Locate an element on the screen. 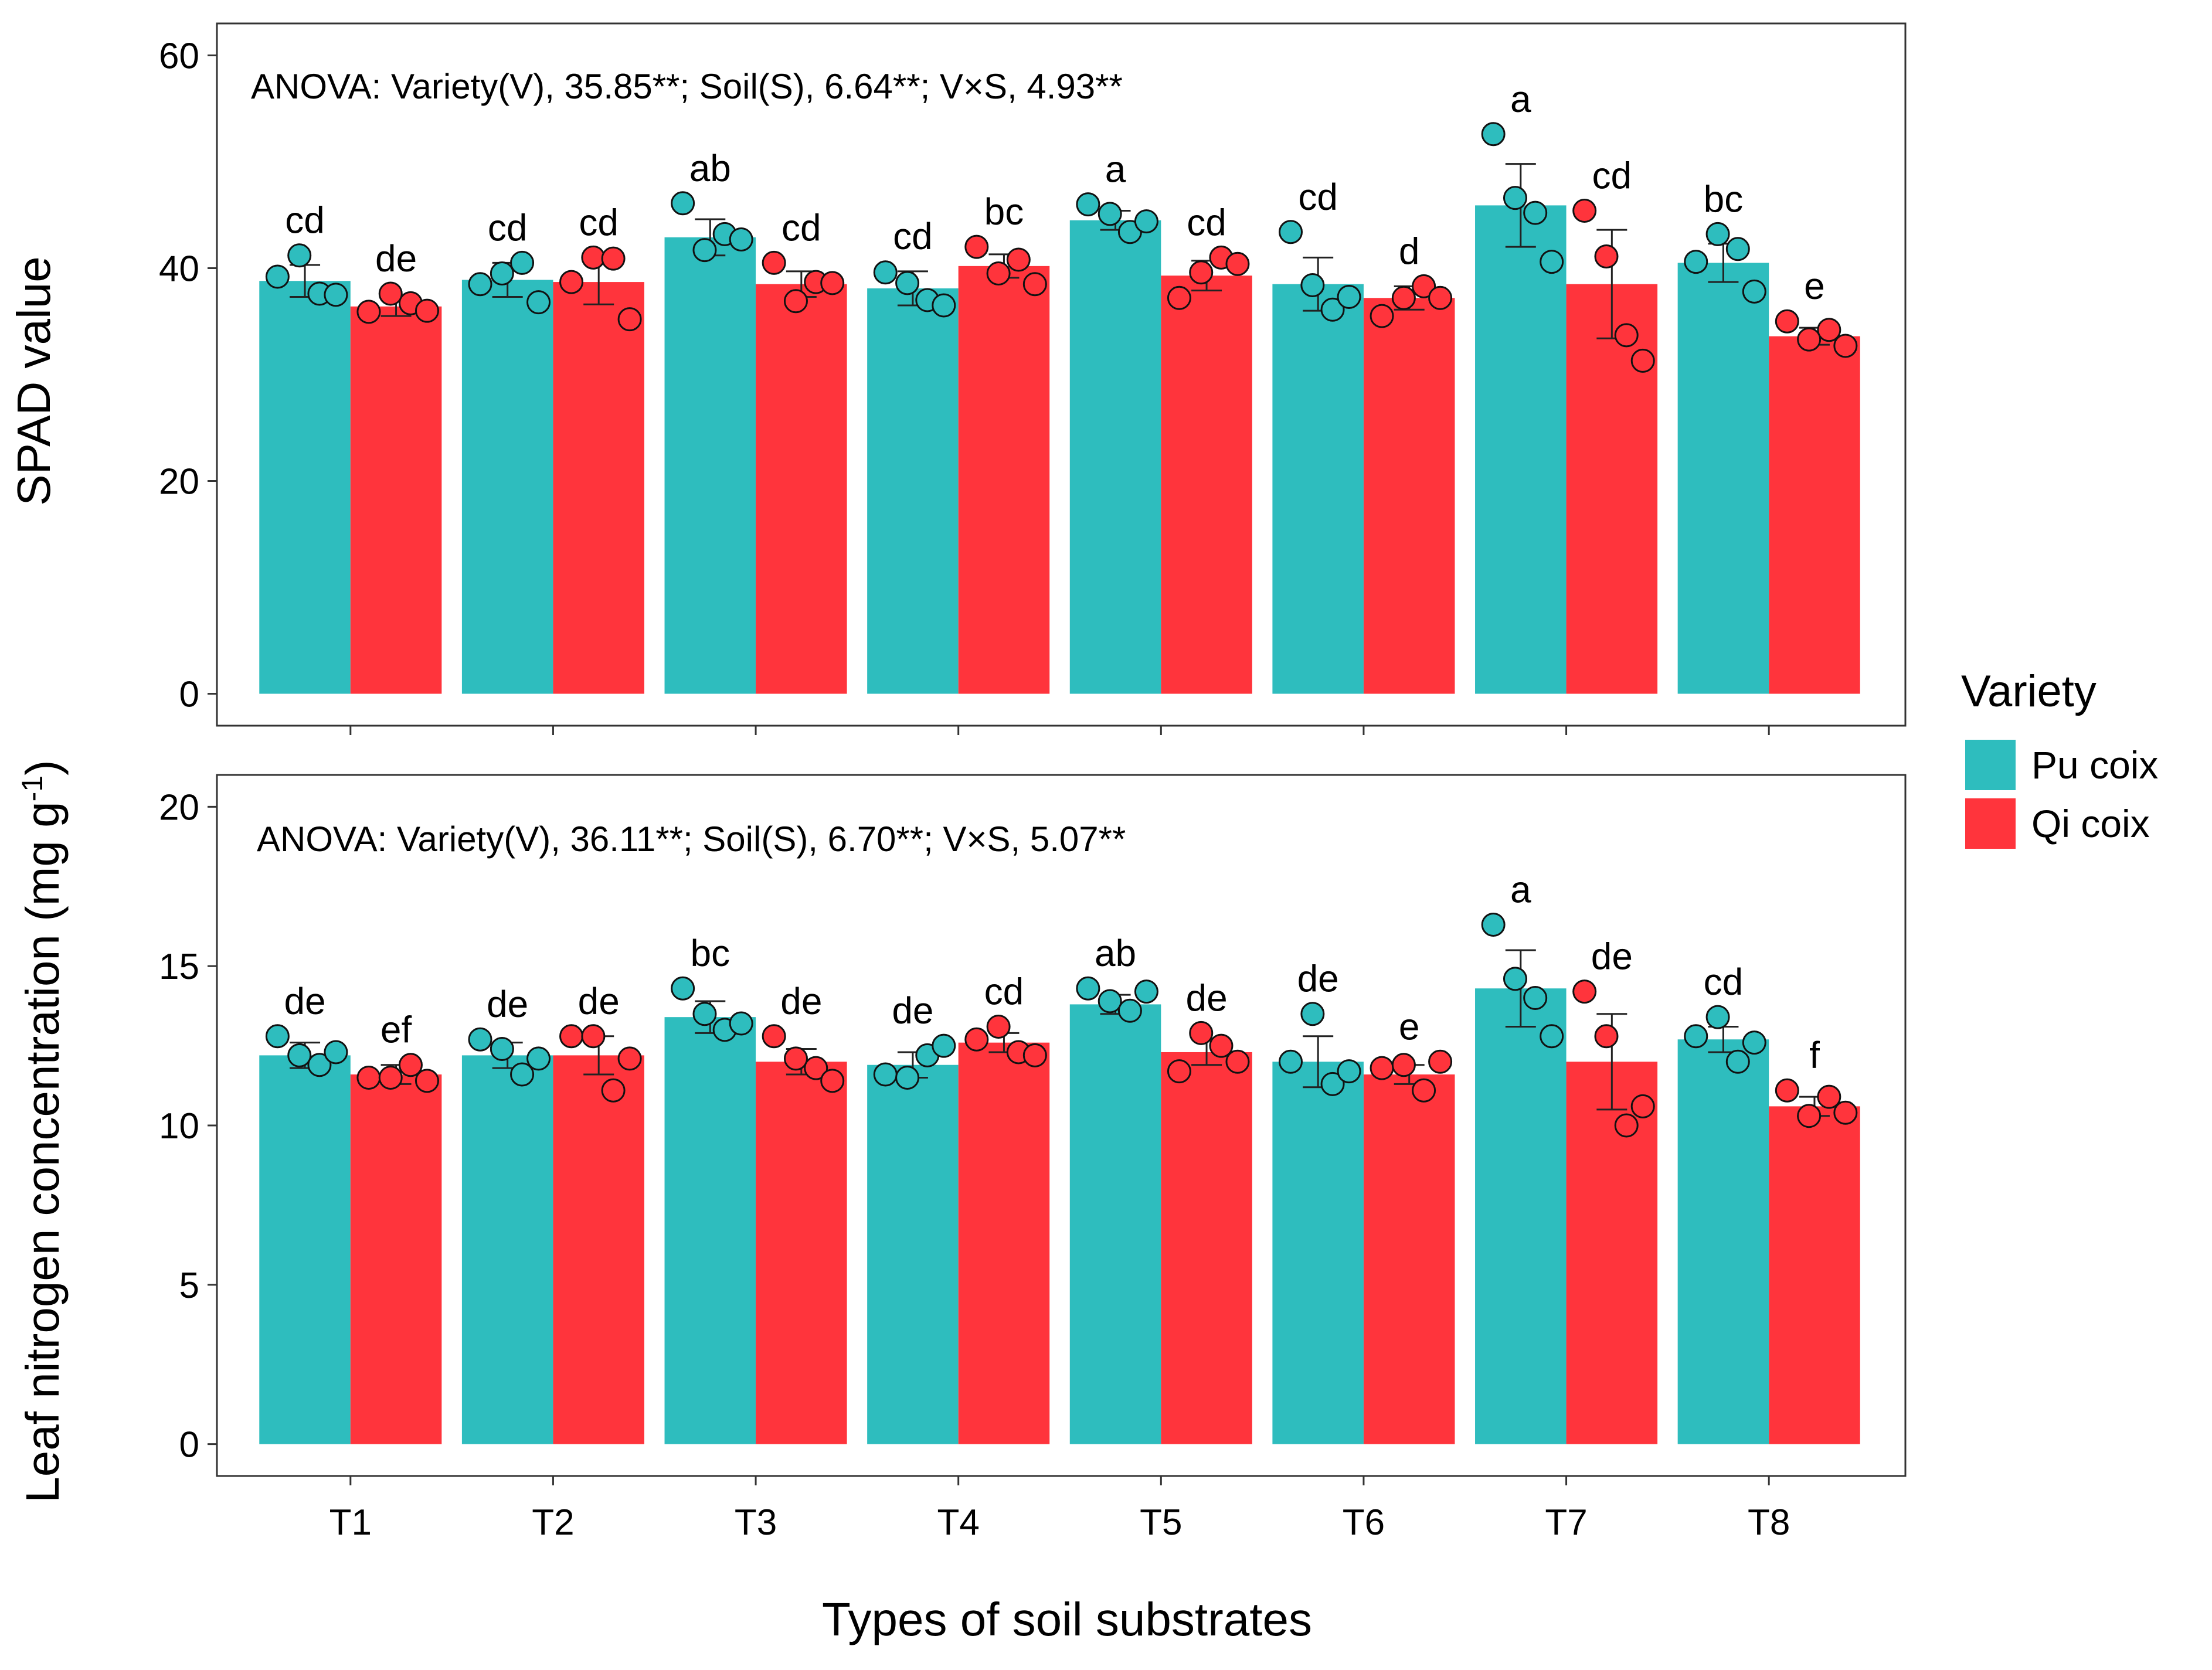 The image size is (2212, 1670). legend-title: Variety is located at coordinates (2029, 691).